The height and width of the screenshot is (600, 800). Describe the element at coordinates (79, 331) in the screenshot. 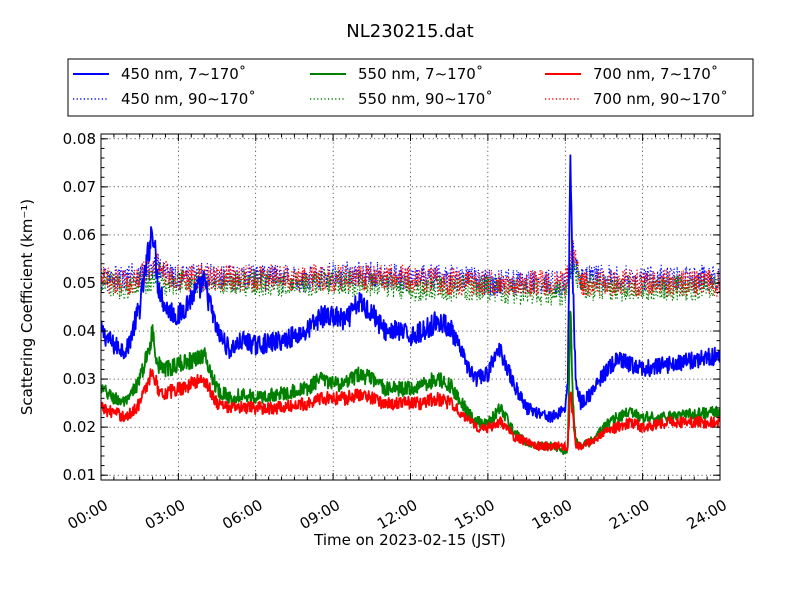

I see `y-tick-label: 0.04` at that location.